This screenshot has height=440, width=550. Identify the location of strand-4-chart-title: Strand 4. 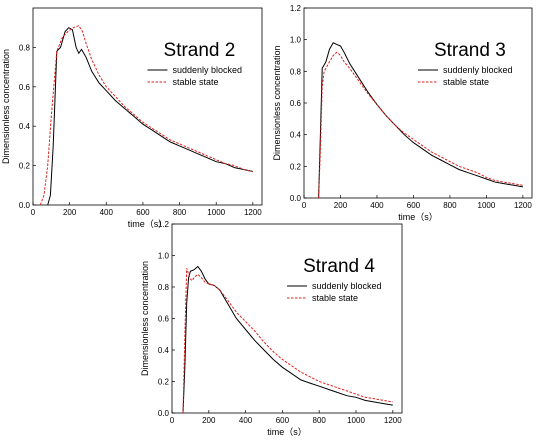
(339, 266).